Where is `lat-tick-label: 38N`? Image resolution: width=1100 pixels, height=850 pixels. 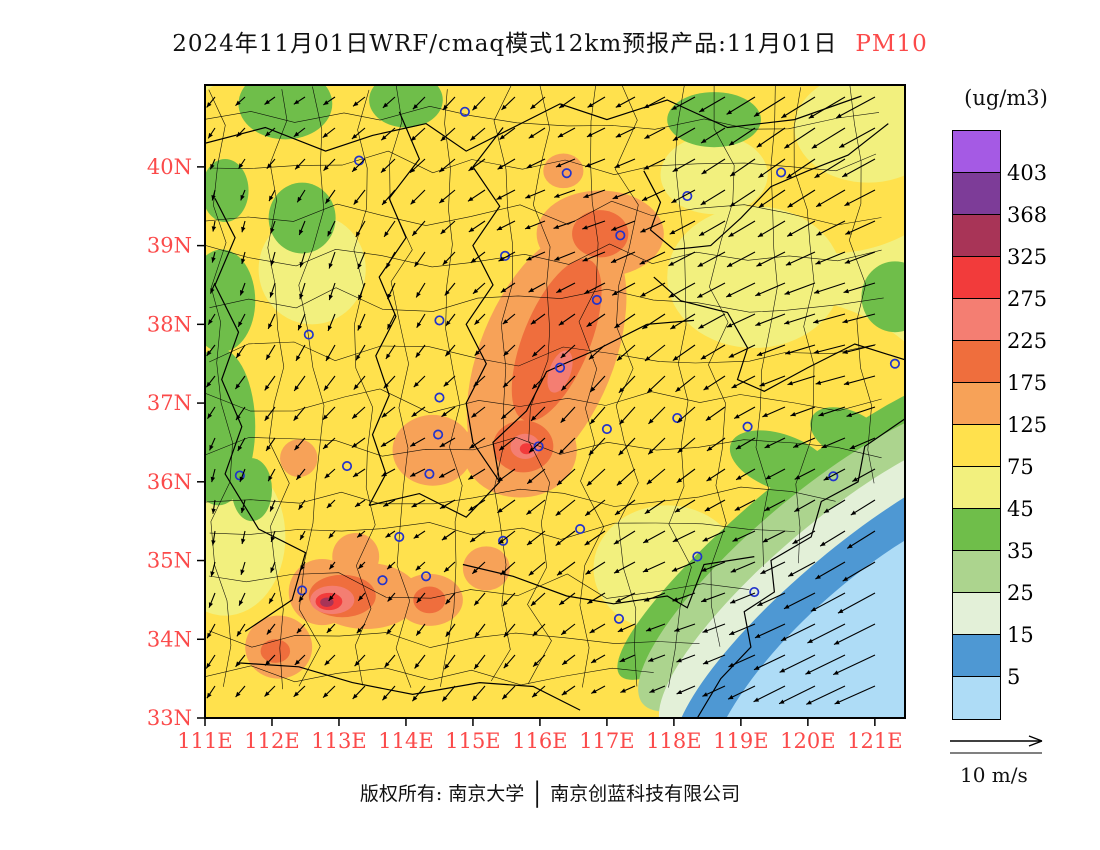 lat-tick-label: 38N is located at coordinates (169, 324).